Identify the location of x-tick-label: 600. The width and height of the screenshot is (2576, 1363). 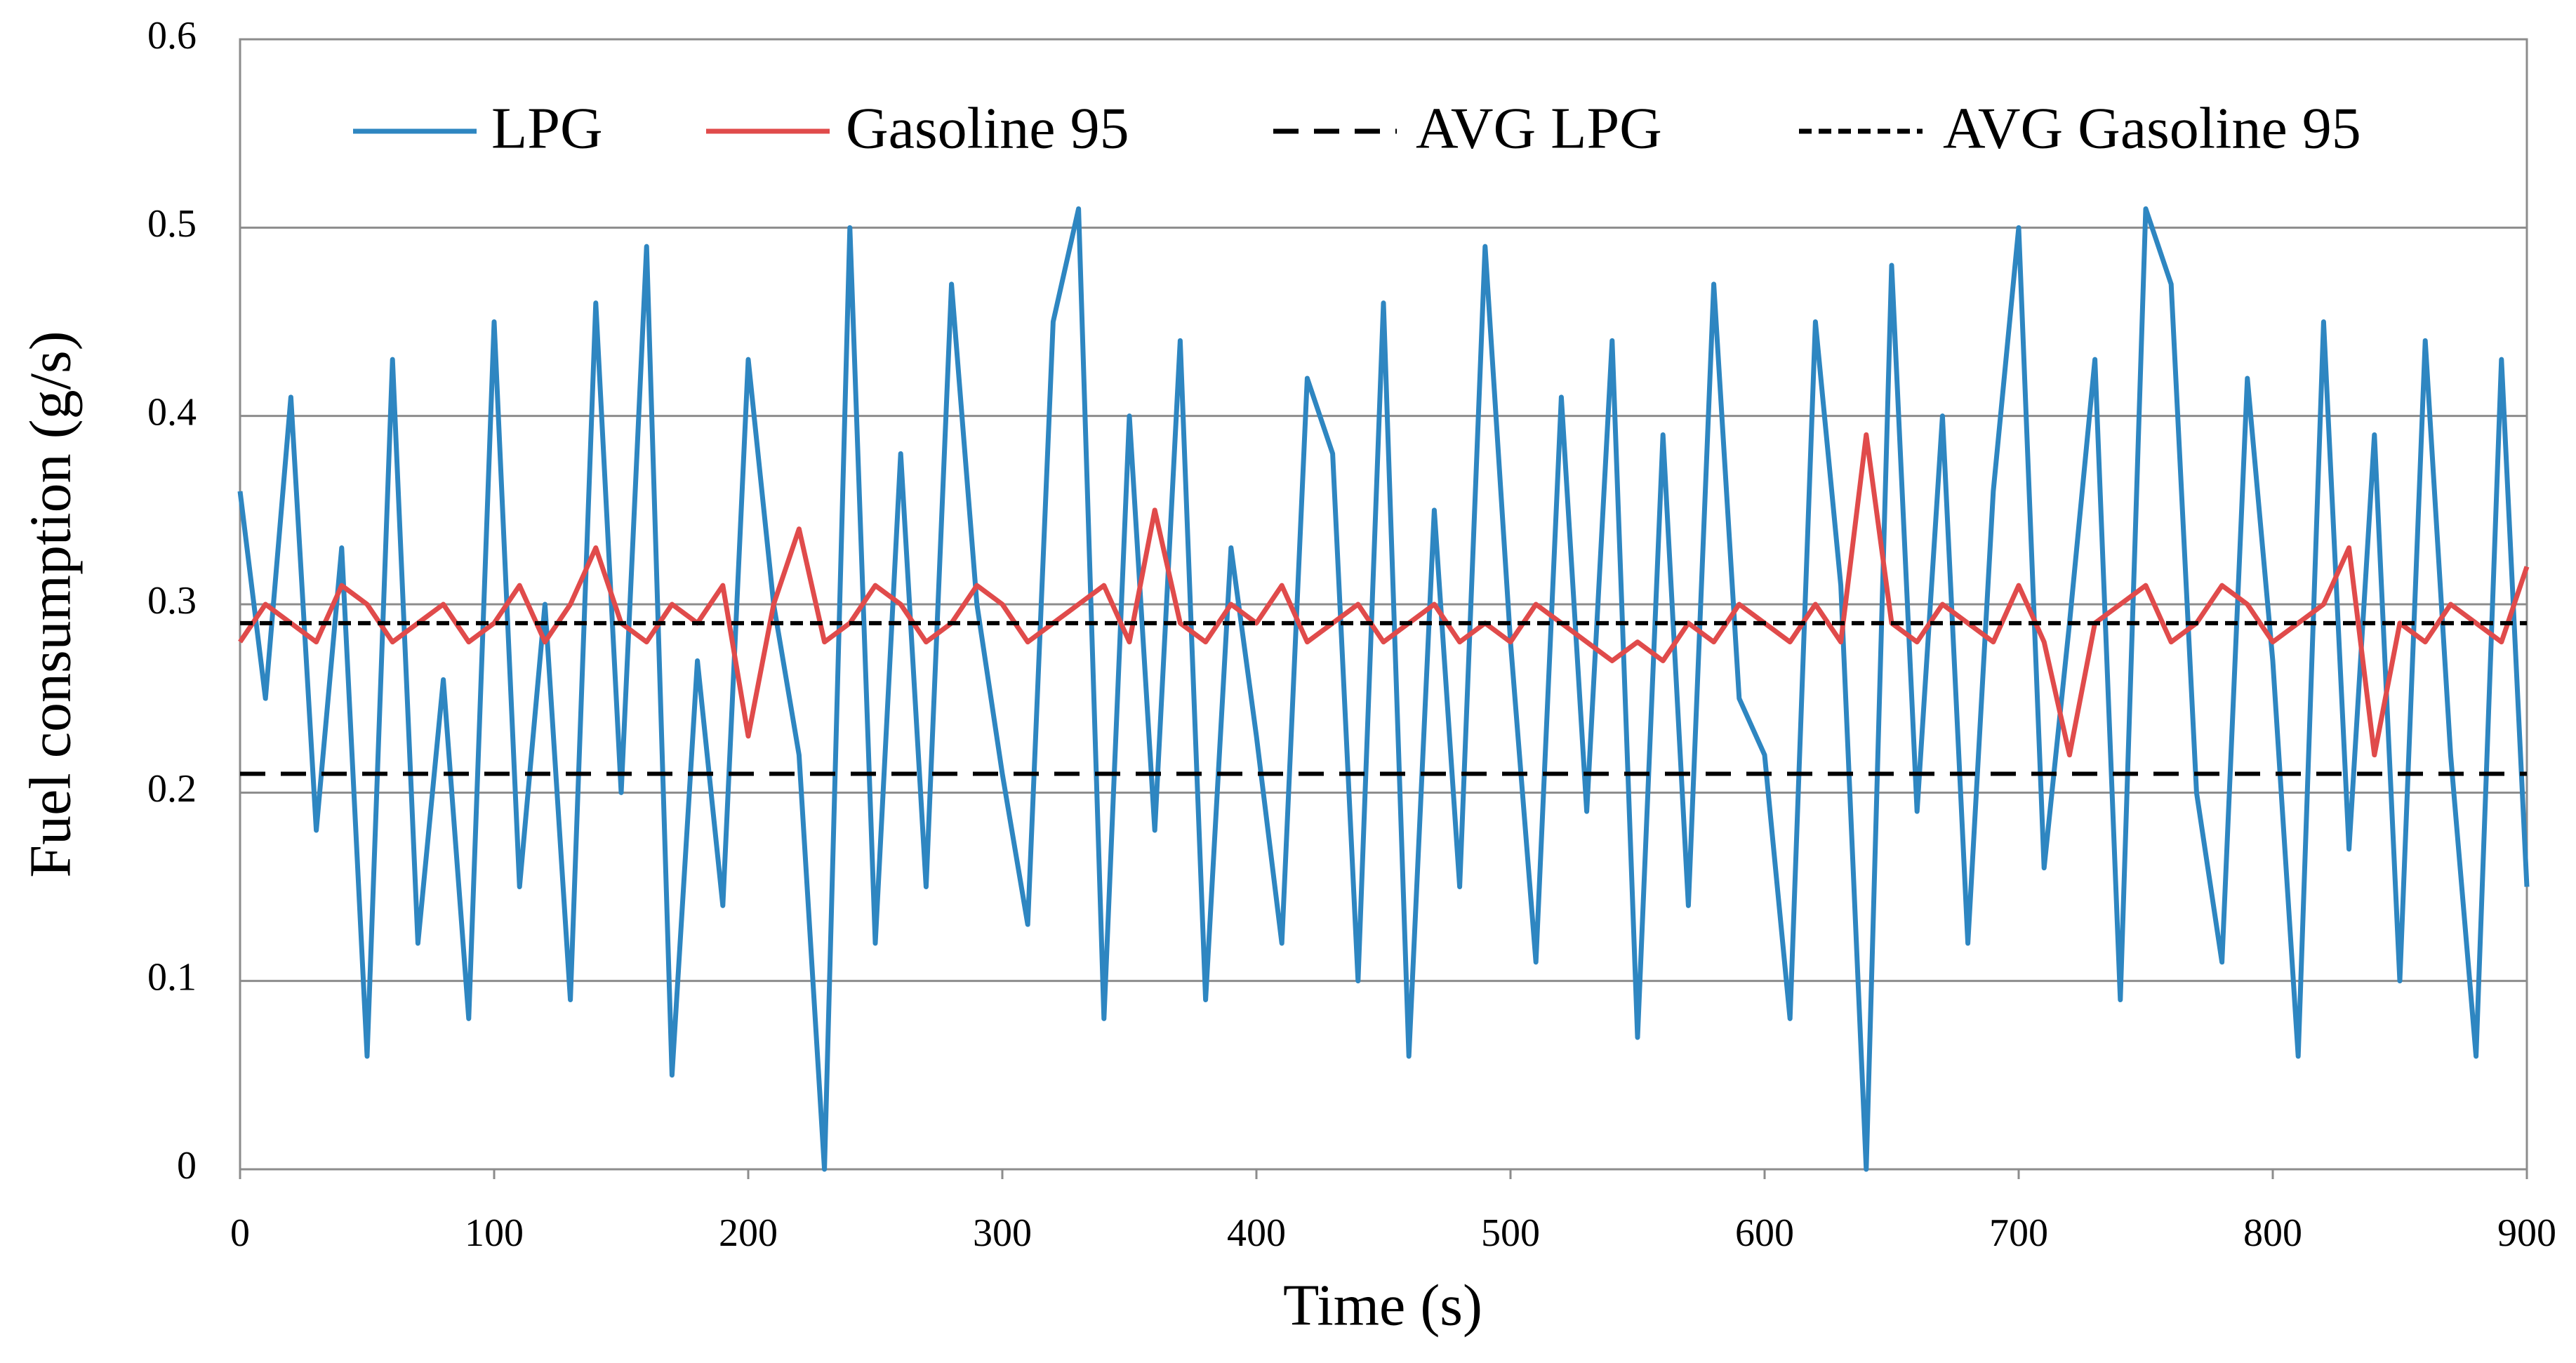
(1765, 1233).